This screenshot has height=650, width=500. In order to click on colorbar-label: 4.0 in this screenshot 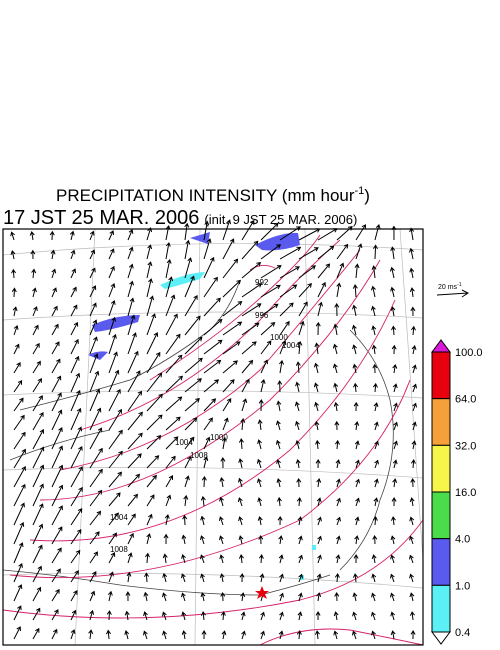, I will do `click(462, 540)`.